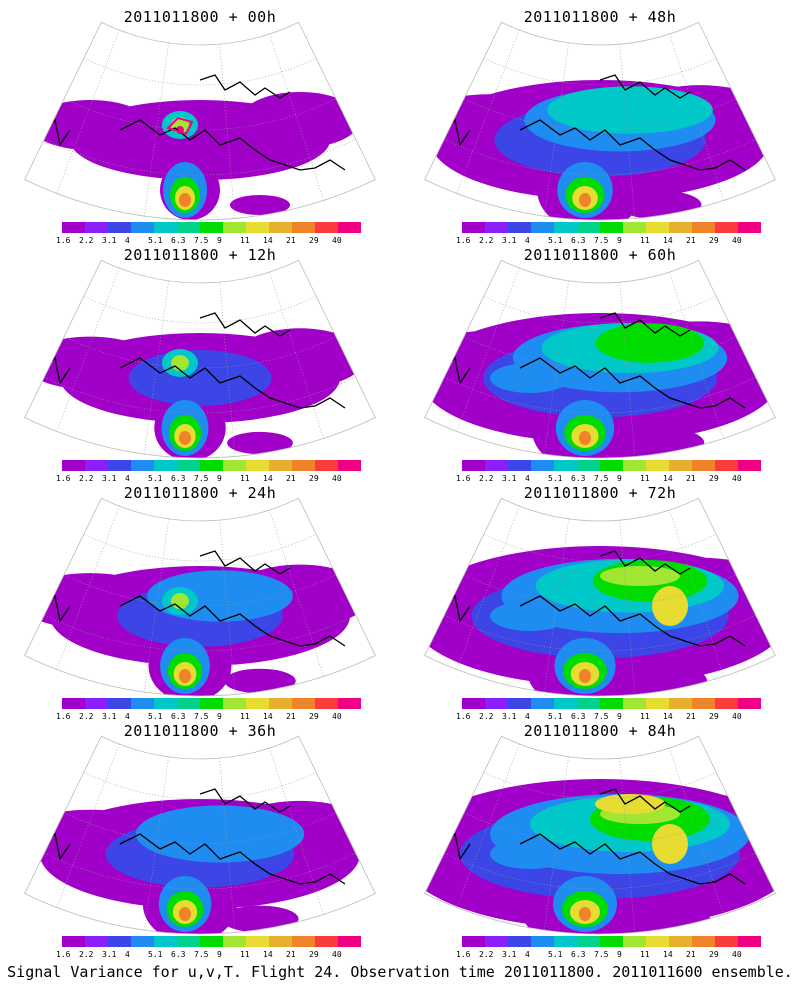 The height and width of the screenshot is (1000, 800). I want to click on panel-title: 2011011800 + 36h, so click(200, 731).